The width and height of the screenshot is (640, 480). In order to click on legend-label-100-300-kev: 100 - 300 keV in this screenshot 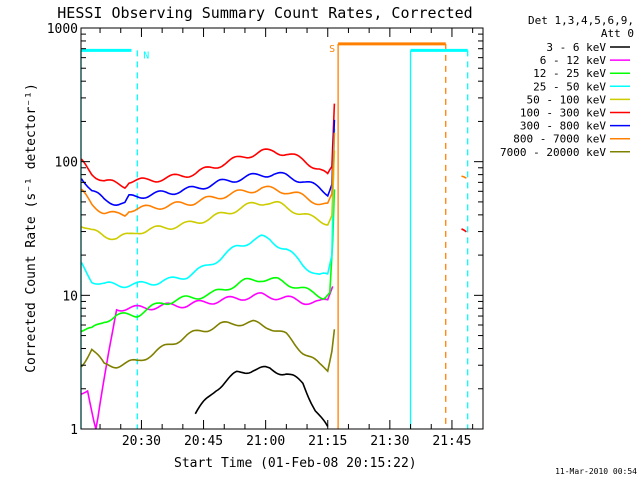, I will do `click(563, 113)`.